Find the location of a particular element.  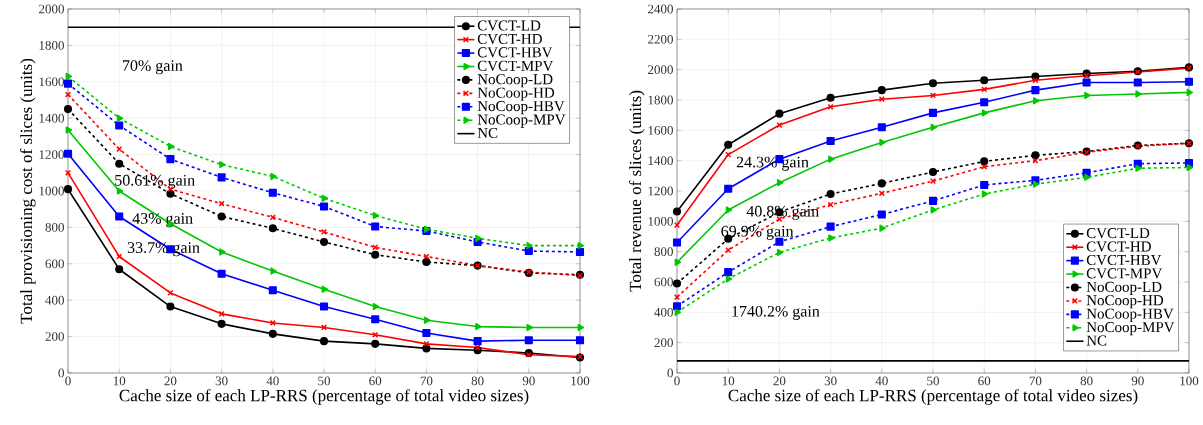

annotation: 70% gain is located at coordinates (153, 67).